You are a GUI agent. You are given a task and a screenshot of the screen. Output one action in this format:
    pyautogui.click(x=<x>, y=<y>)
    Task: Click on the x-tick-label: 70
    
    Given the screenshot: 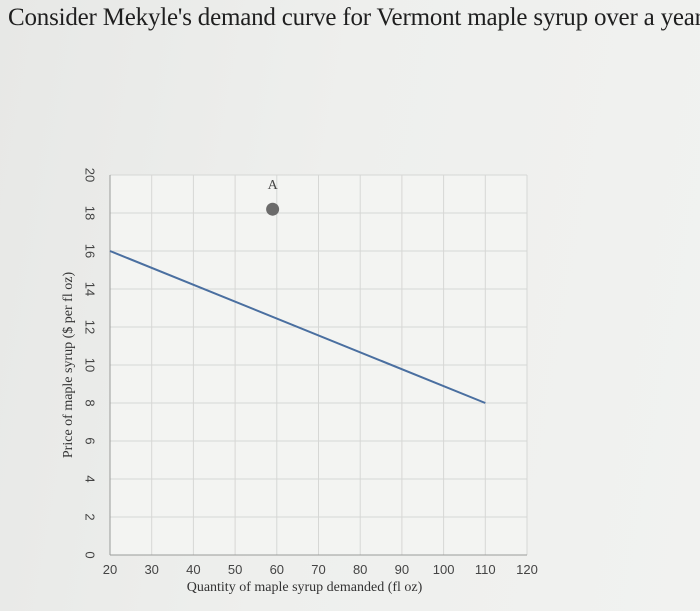 What is the action you would take?
    pyautogui.click(x=318, y=569)
    